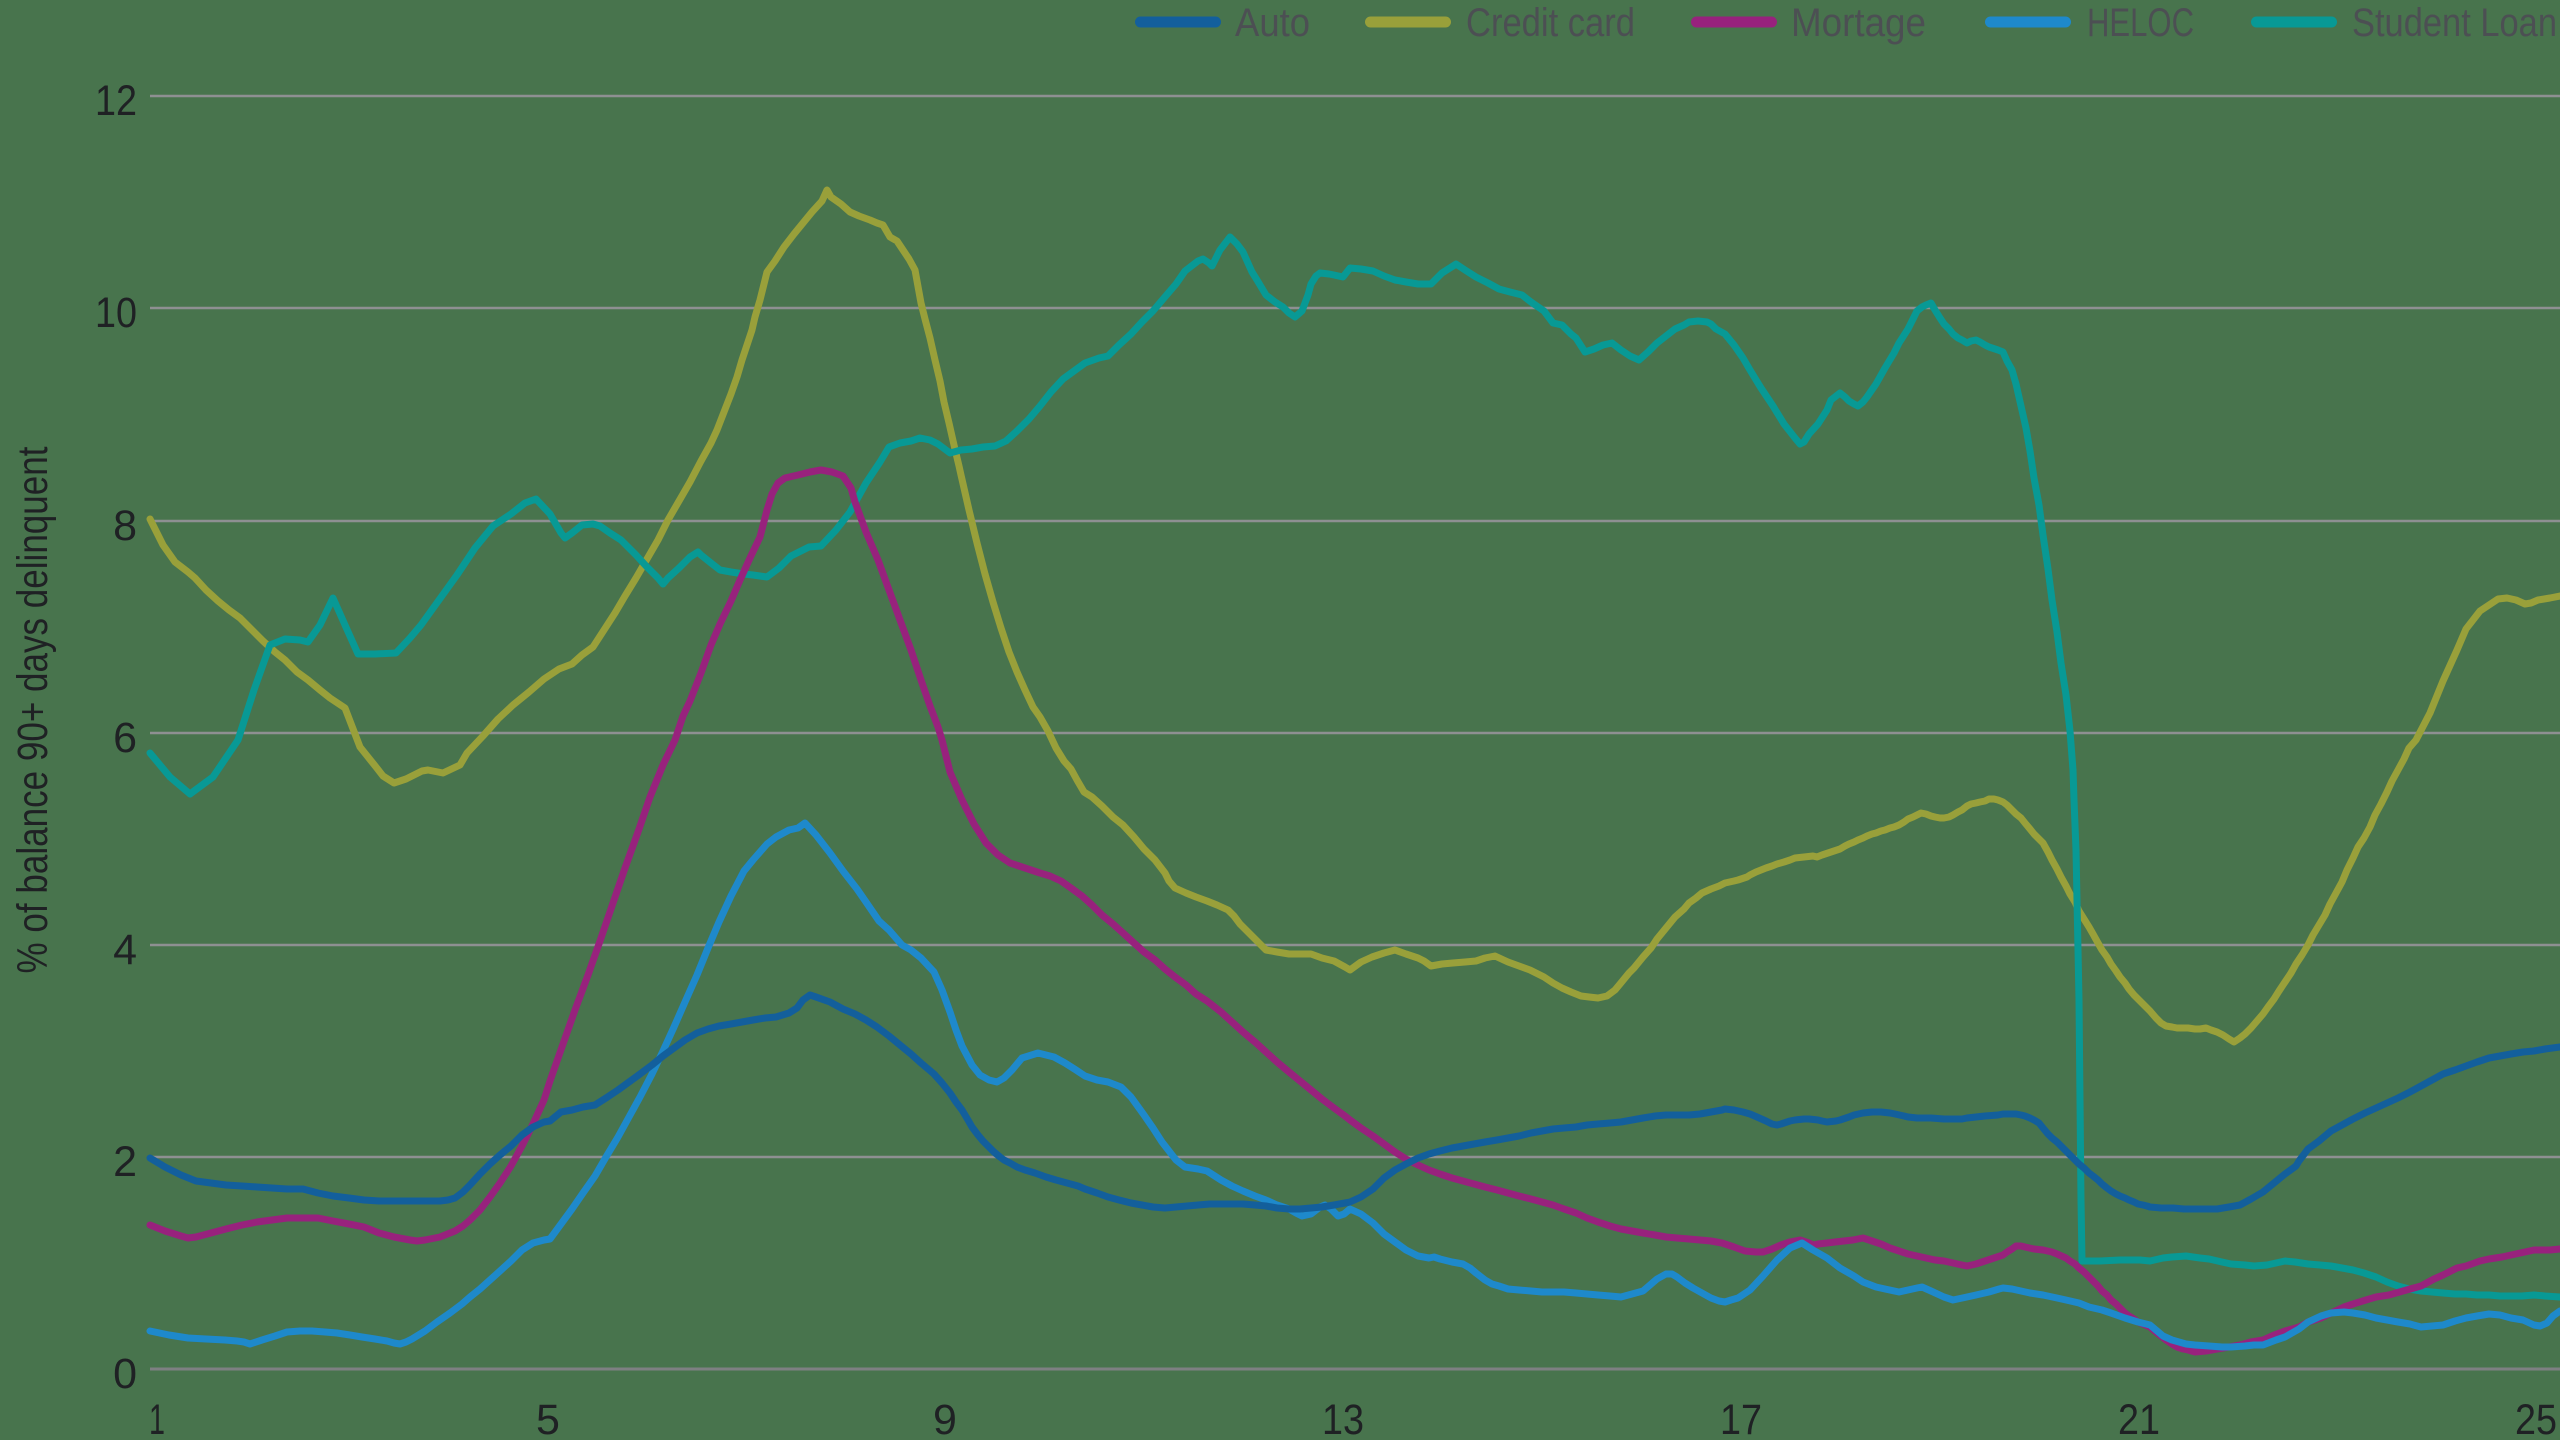  Describe the element at coordinates (1858, 23) in the screenshot. I see `svg-text: Mortage` at that location.